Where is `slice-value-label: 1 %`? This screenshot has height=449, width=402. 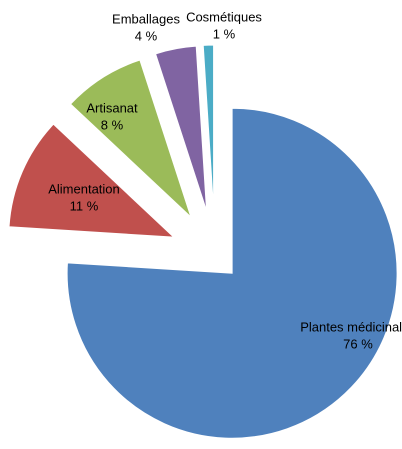
slice-value-label: 1 % is located at coordinates (224, 33).